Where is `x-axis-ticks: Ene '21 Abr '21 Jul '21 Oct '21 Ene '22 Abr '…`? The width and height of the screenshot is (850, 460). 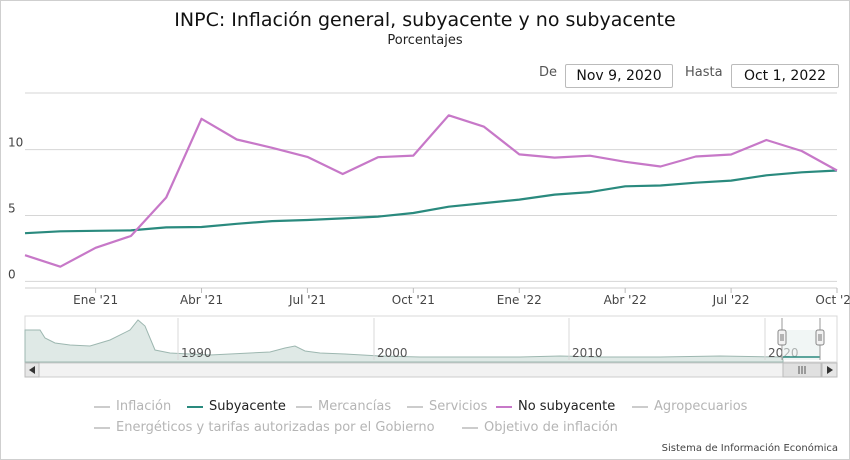
x-axis-ticks: Ene '21 Abr '21 Jul '21 Oct '21 Ene '22 Abr '… is located at coordinates (461, 297).